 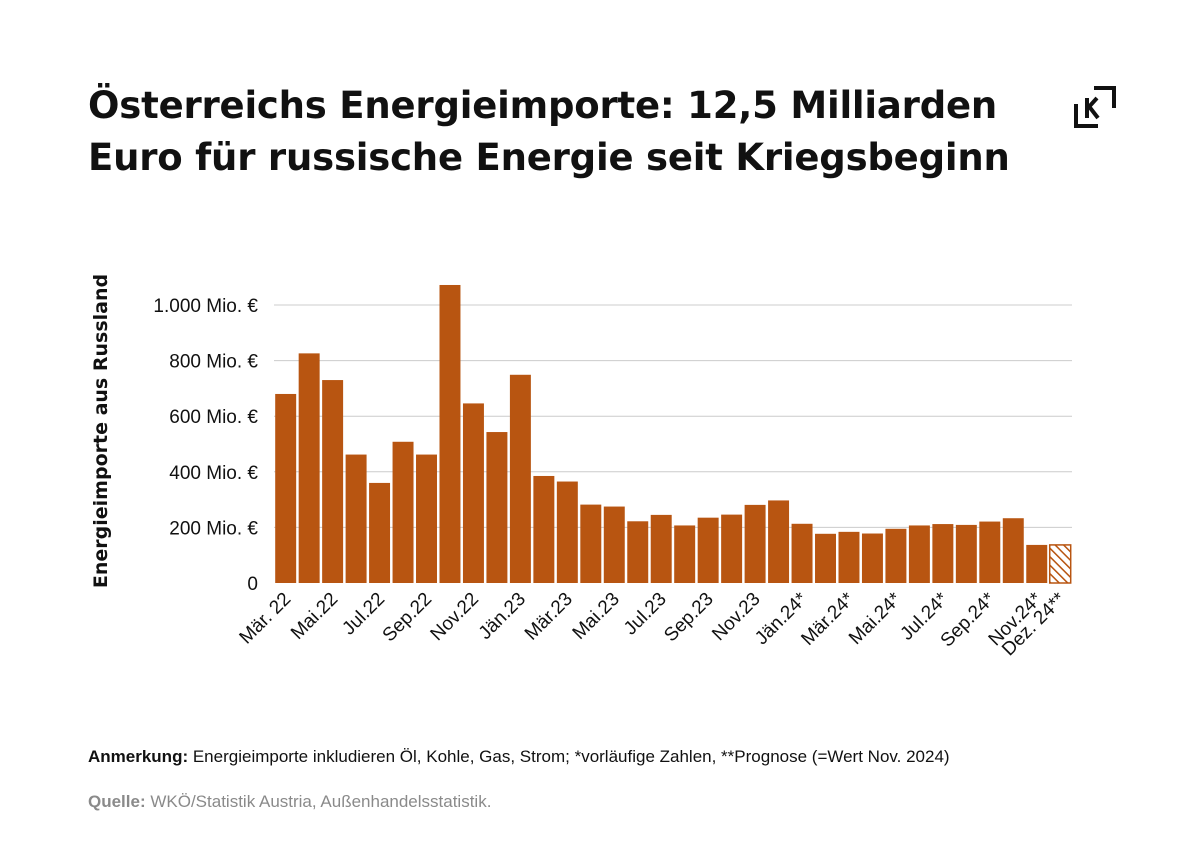 I want to click on kontrast-logo-icon, so click(x=1095, y=107).